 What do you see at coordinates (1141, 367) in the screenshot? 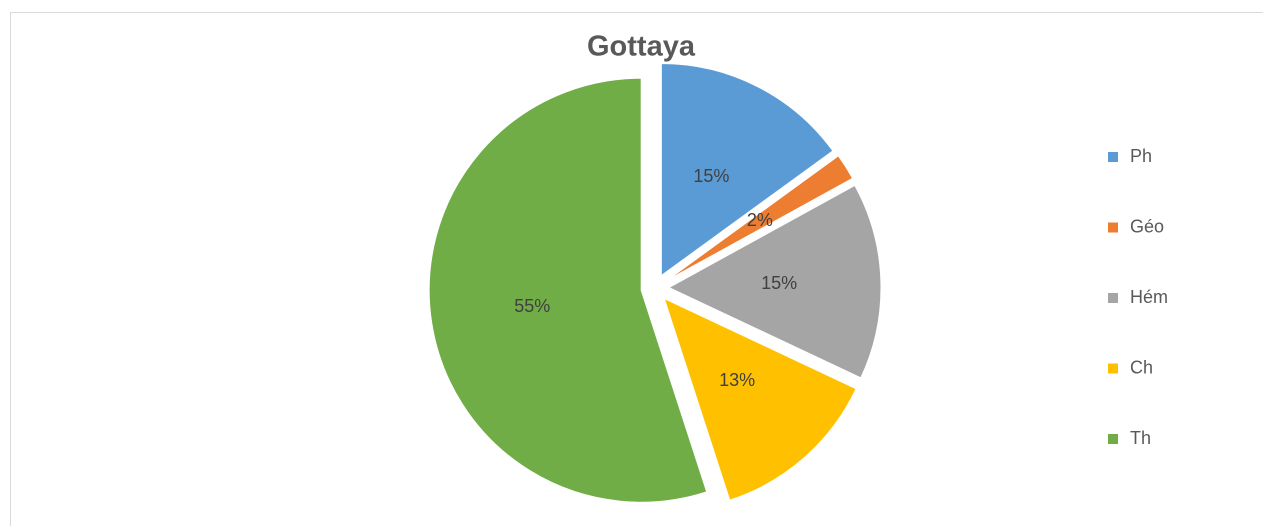
I see `legend-label: Ch` at bounding box center [1141, 367].